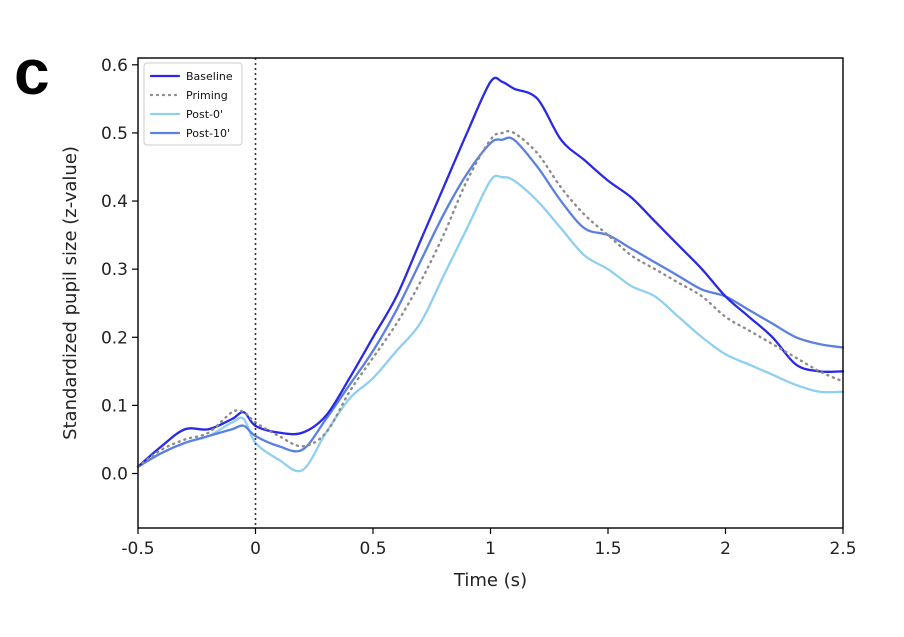  I want to click on y-tick-label: 0.2, so click(114, 338).